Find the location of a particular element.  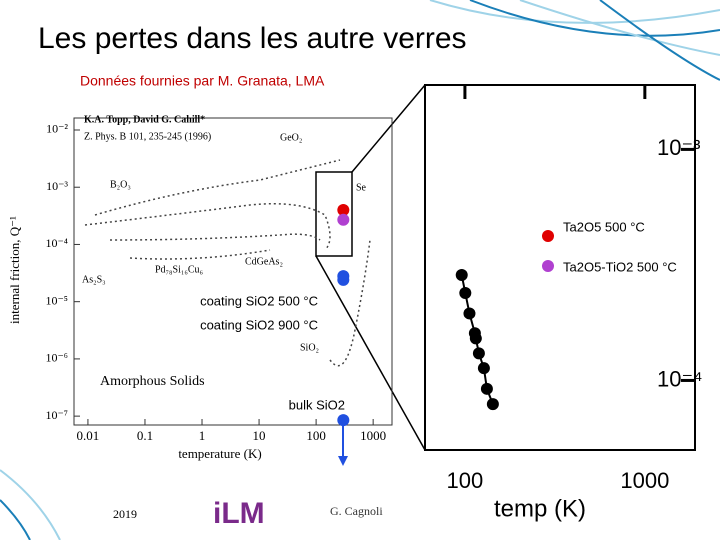

series-label: coating SiO2 500 °C is located at coordinates (259, 300).